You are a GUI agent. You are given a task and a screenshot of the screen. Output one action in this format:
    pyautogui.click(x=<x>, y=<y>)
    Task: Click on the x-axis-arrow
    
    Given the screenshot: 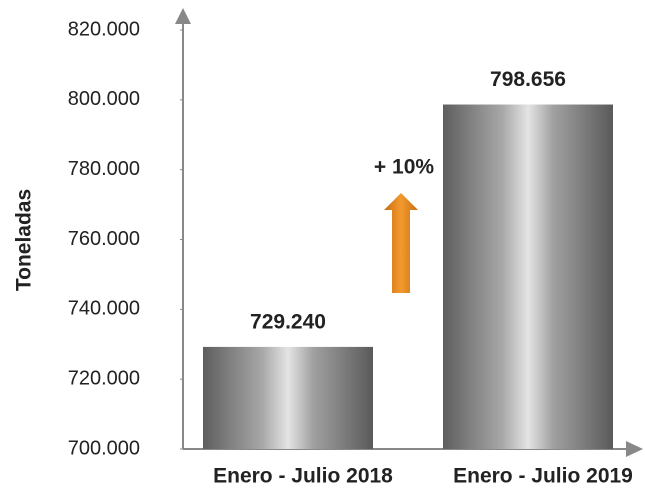 What is the action you would take?
    pyautogui.click(x=634, y=449)
    